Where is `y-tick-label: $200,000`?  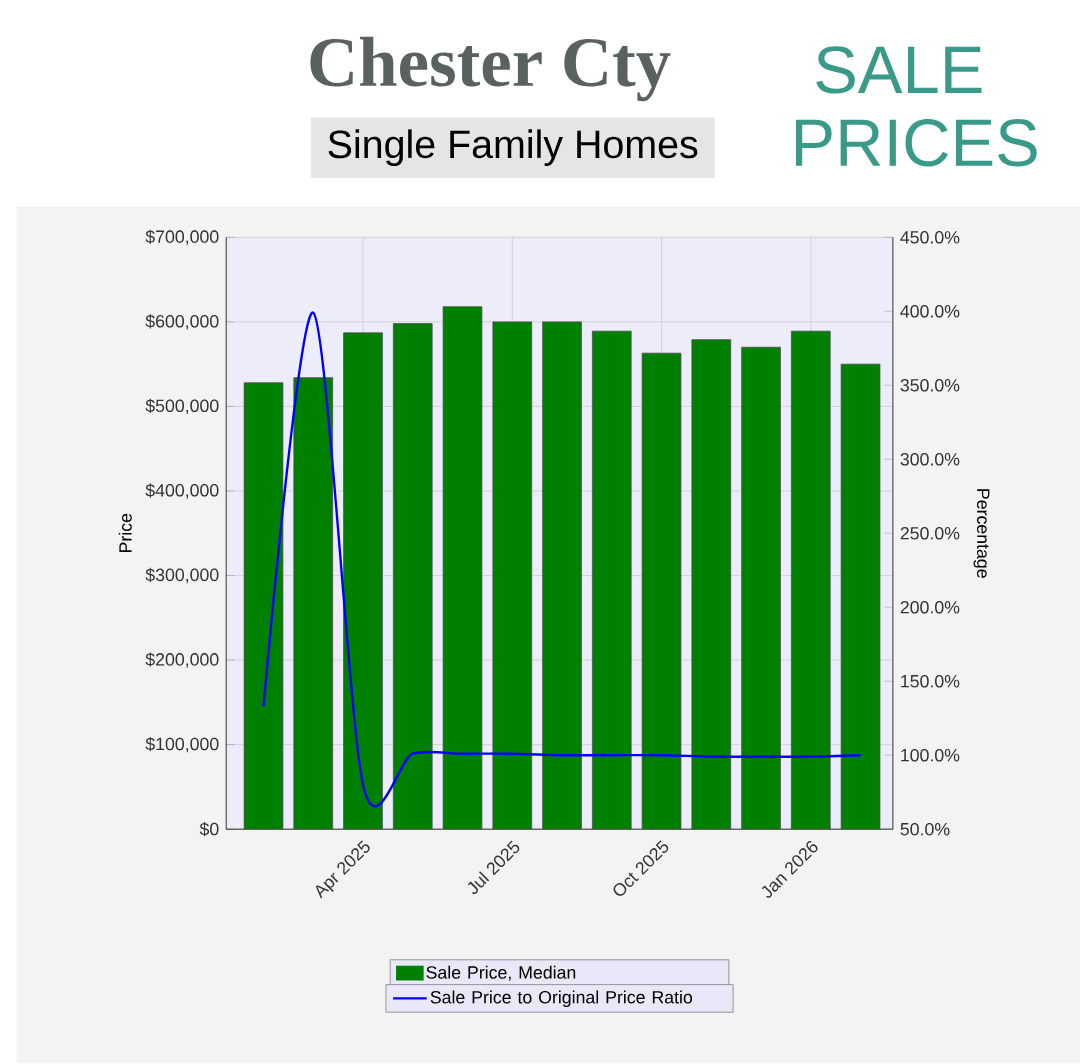 y-tick-label: $200,000 is located at coordinates (182, 660).